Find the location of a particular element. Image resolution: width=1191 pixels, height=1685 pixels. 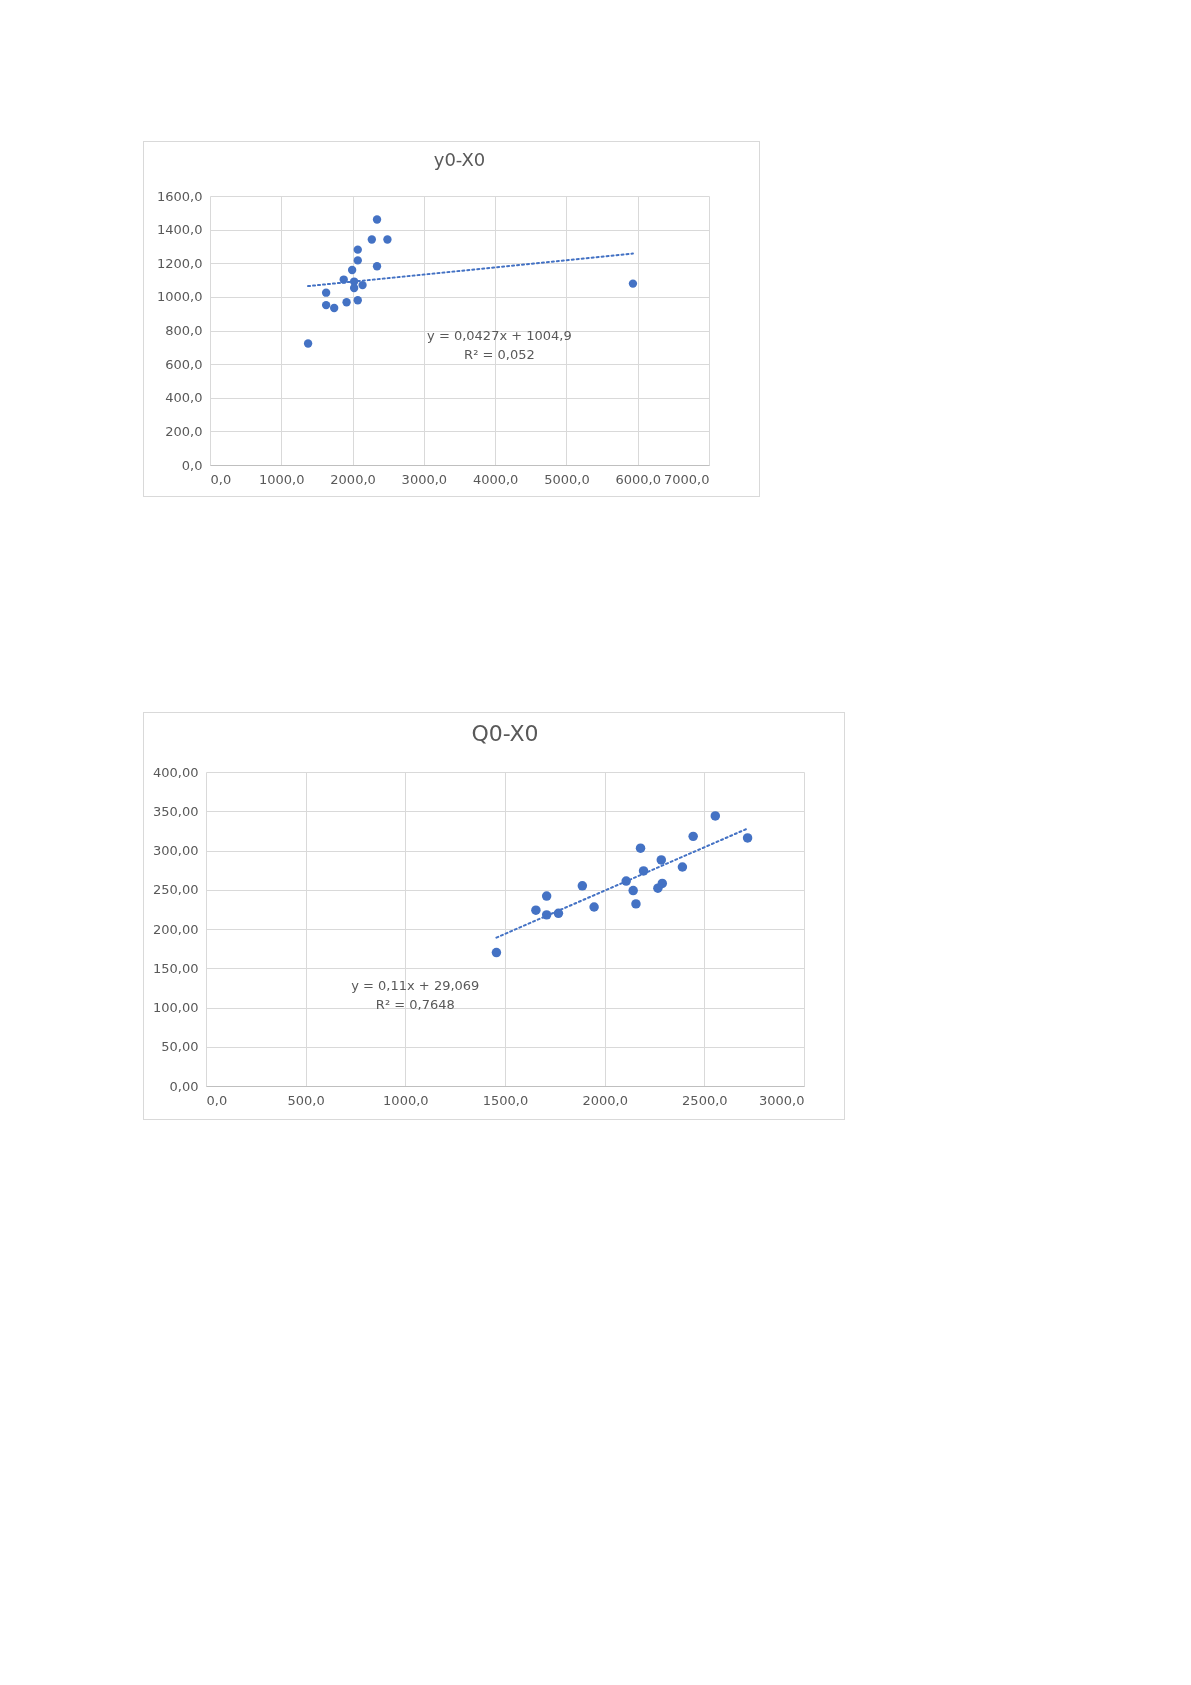

y-tick-label: 150,00 is located at coordinates (176, 968).